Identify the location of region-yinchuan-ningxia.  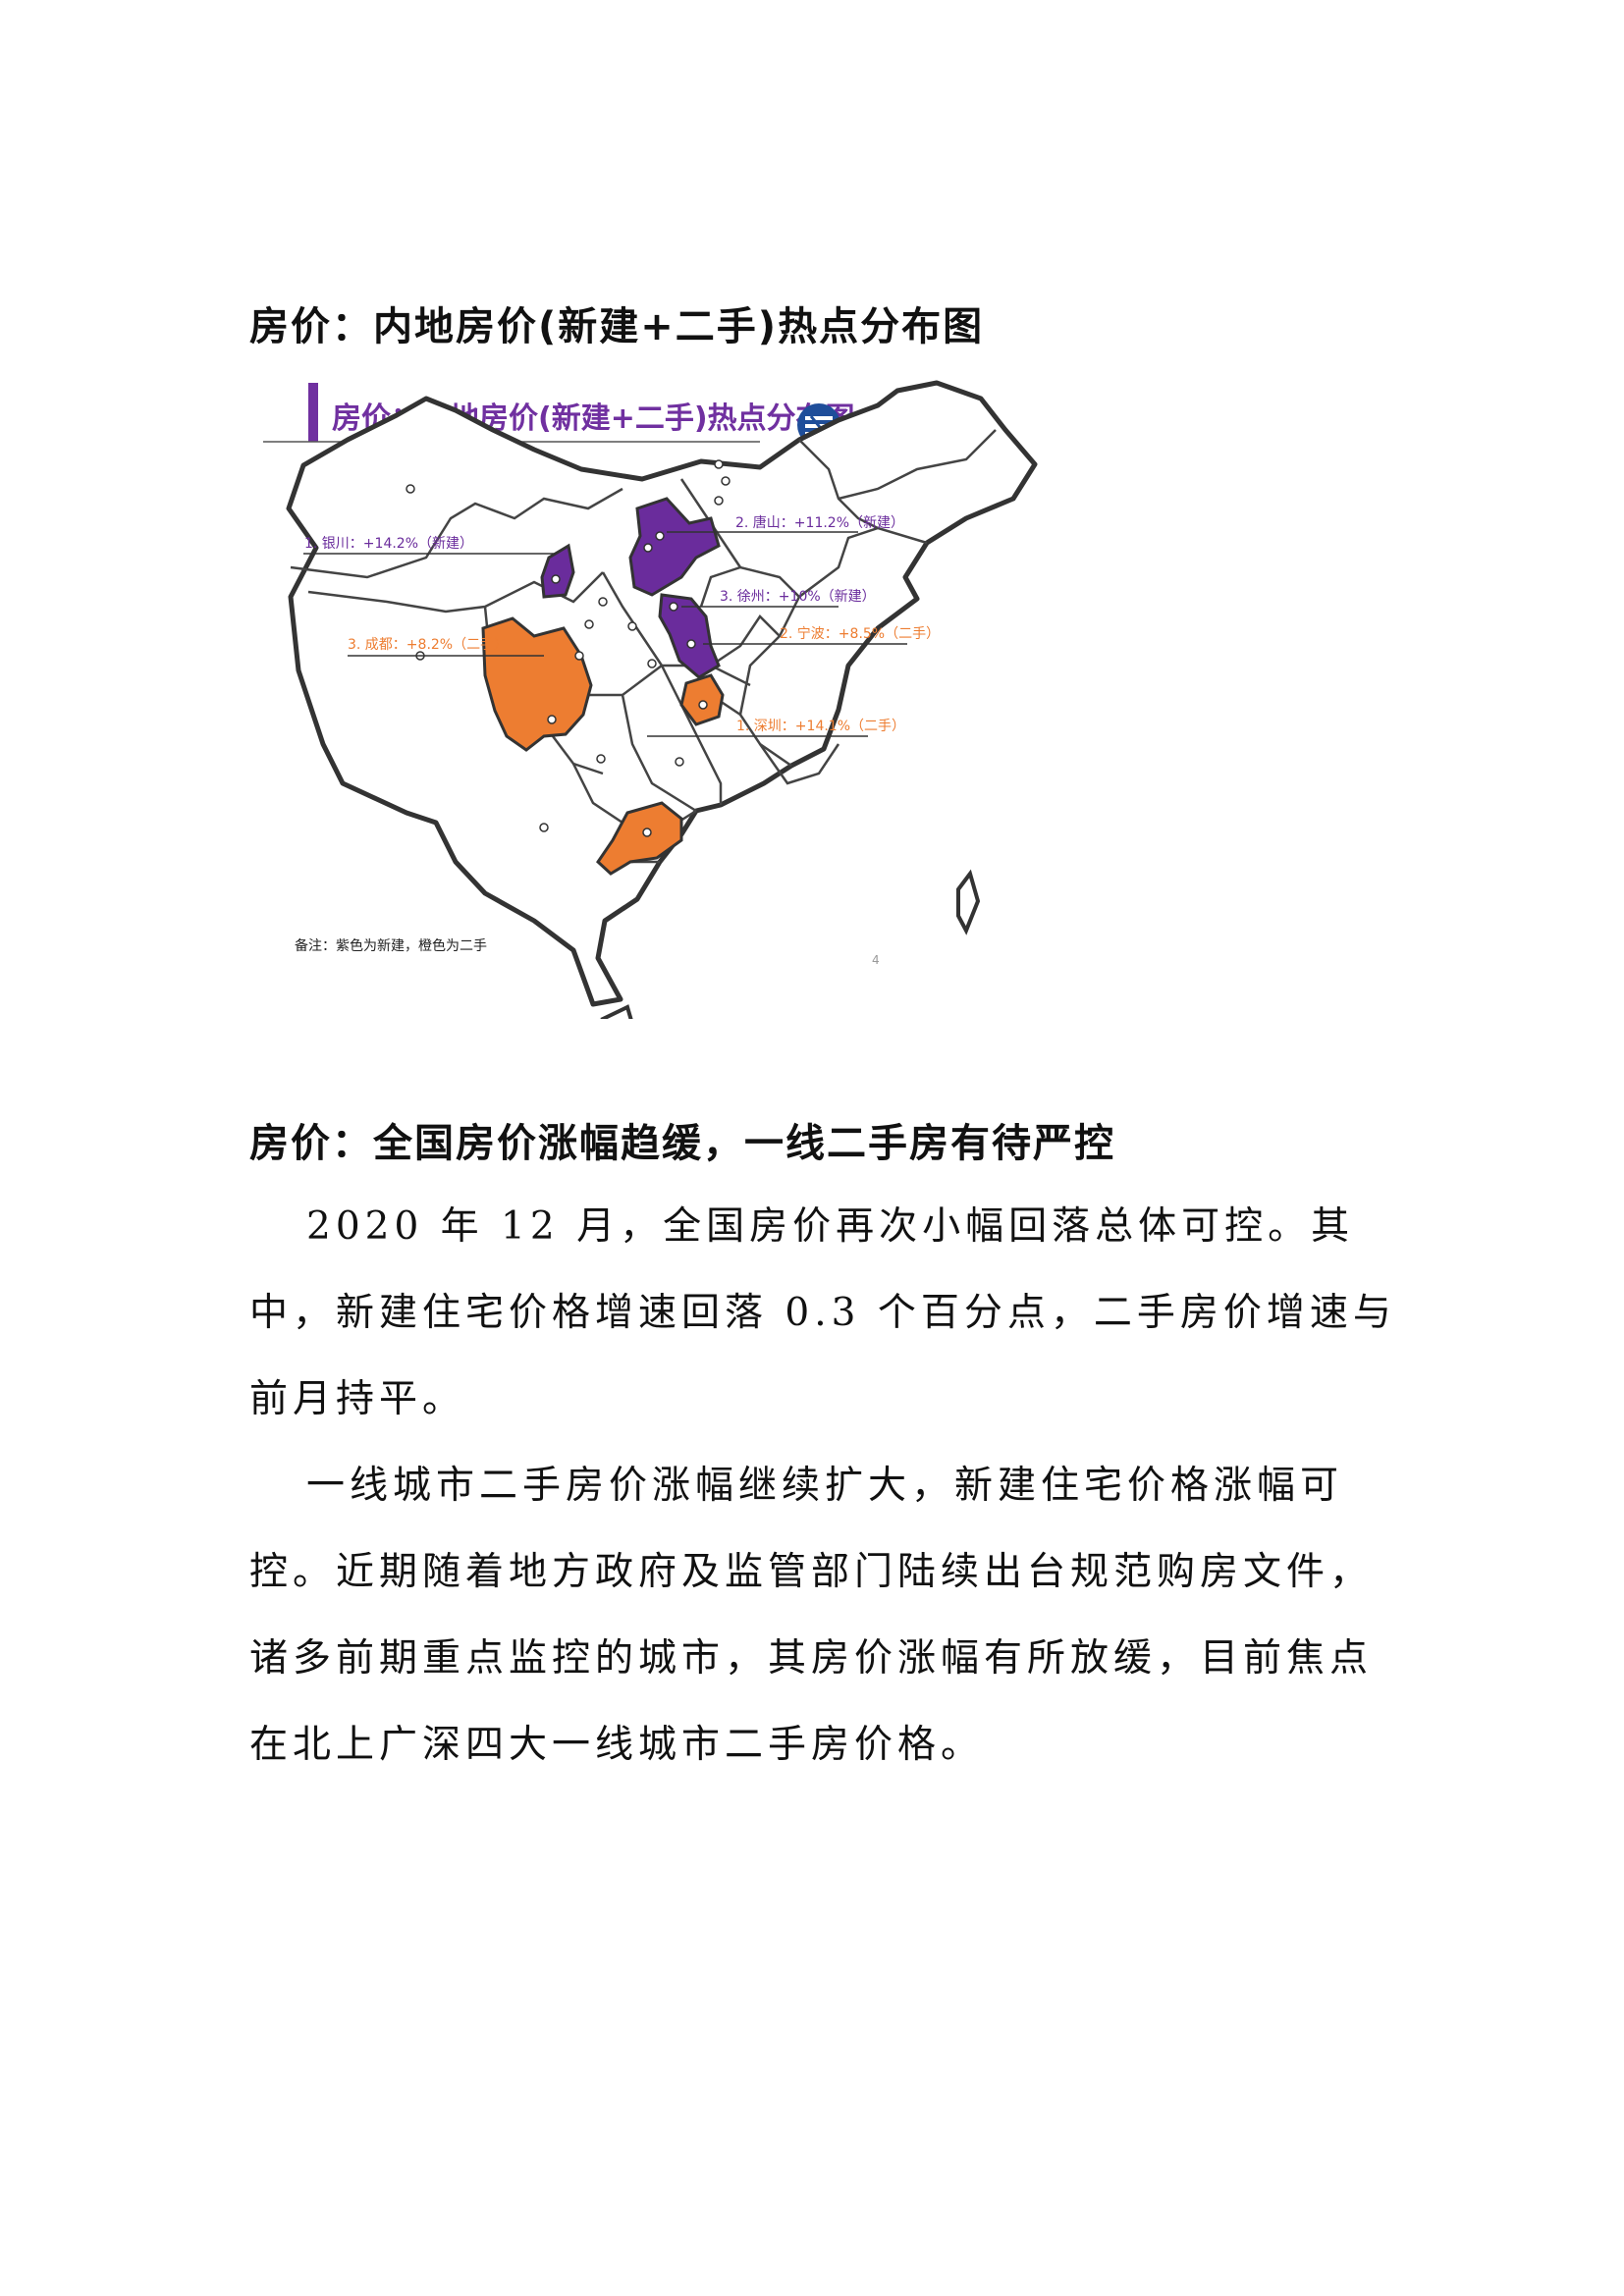
(557, 571).